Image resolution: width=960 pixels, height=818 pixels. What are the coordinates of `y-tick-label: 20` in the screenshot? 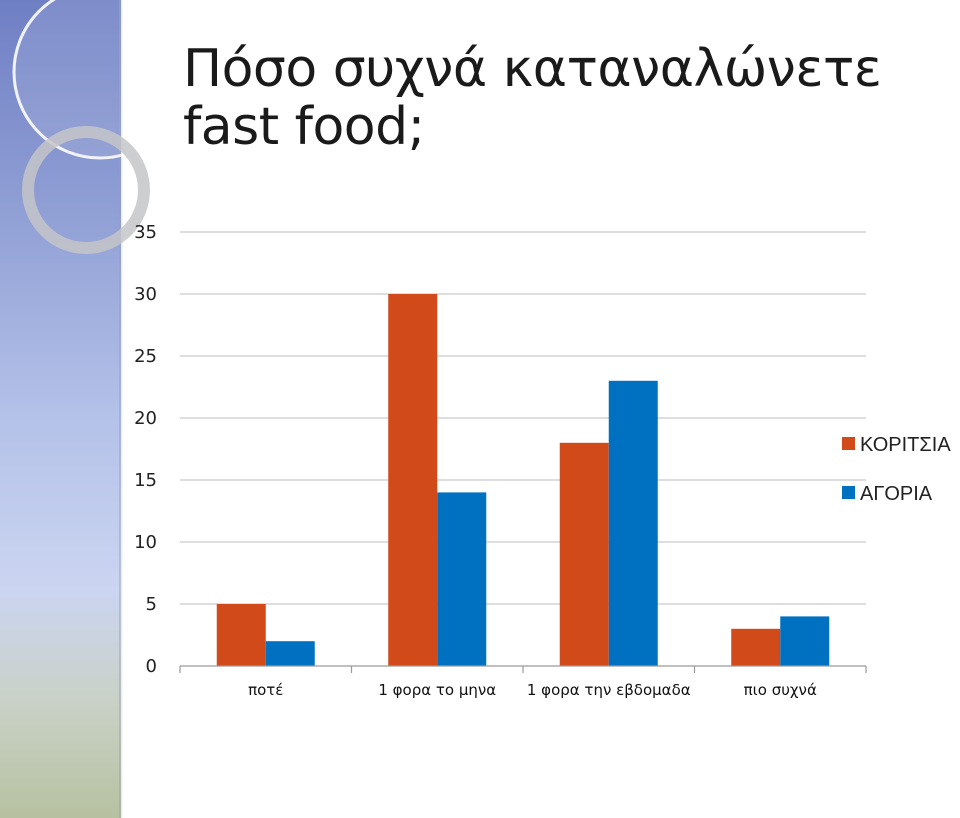 It's located at (145, 418).